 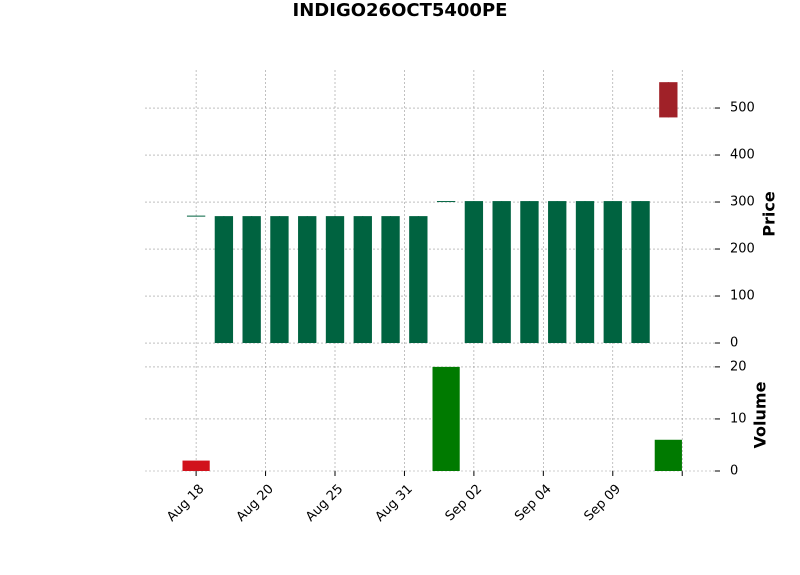 What do you see at coordinates (464, 503) in the screenshot?
I see `x-tick-label: Sep 02` at bounding box center [464, 503].